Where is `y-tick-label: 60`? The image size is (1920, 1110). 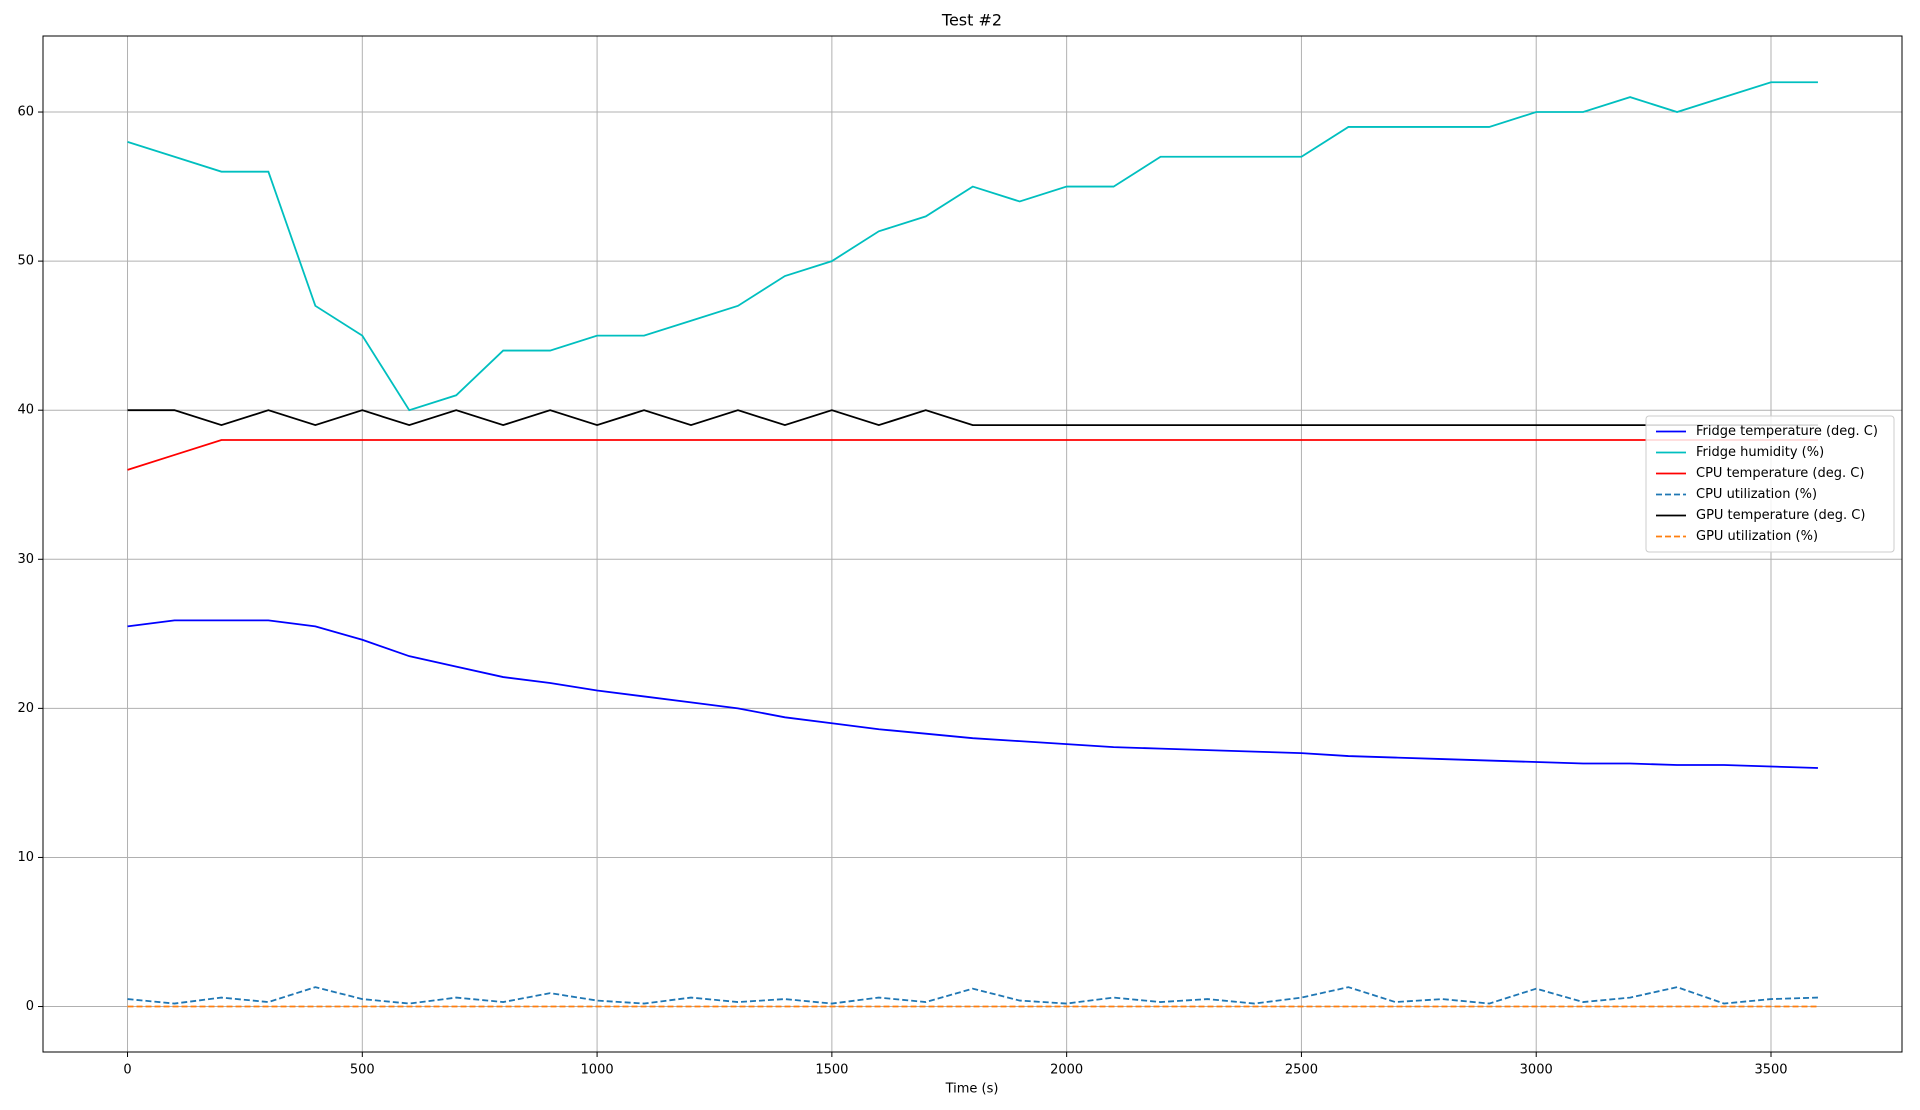
y-tick-label: 60 is located at coordinates (25, 112).